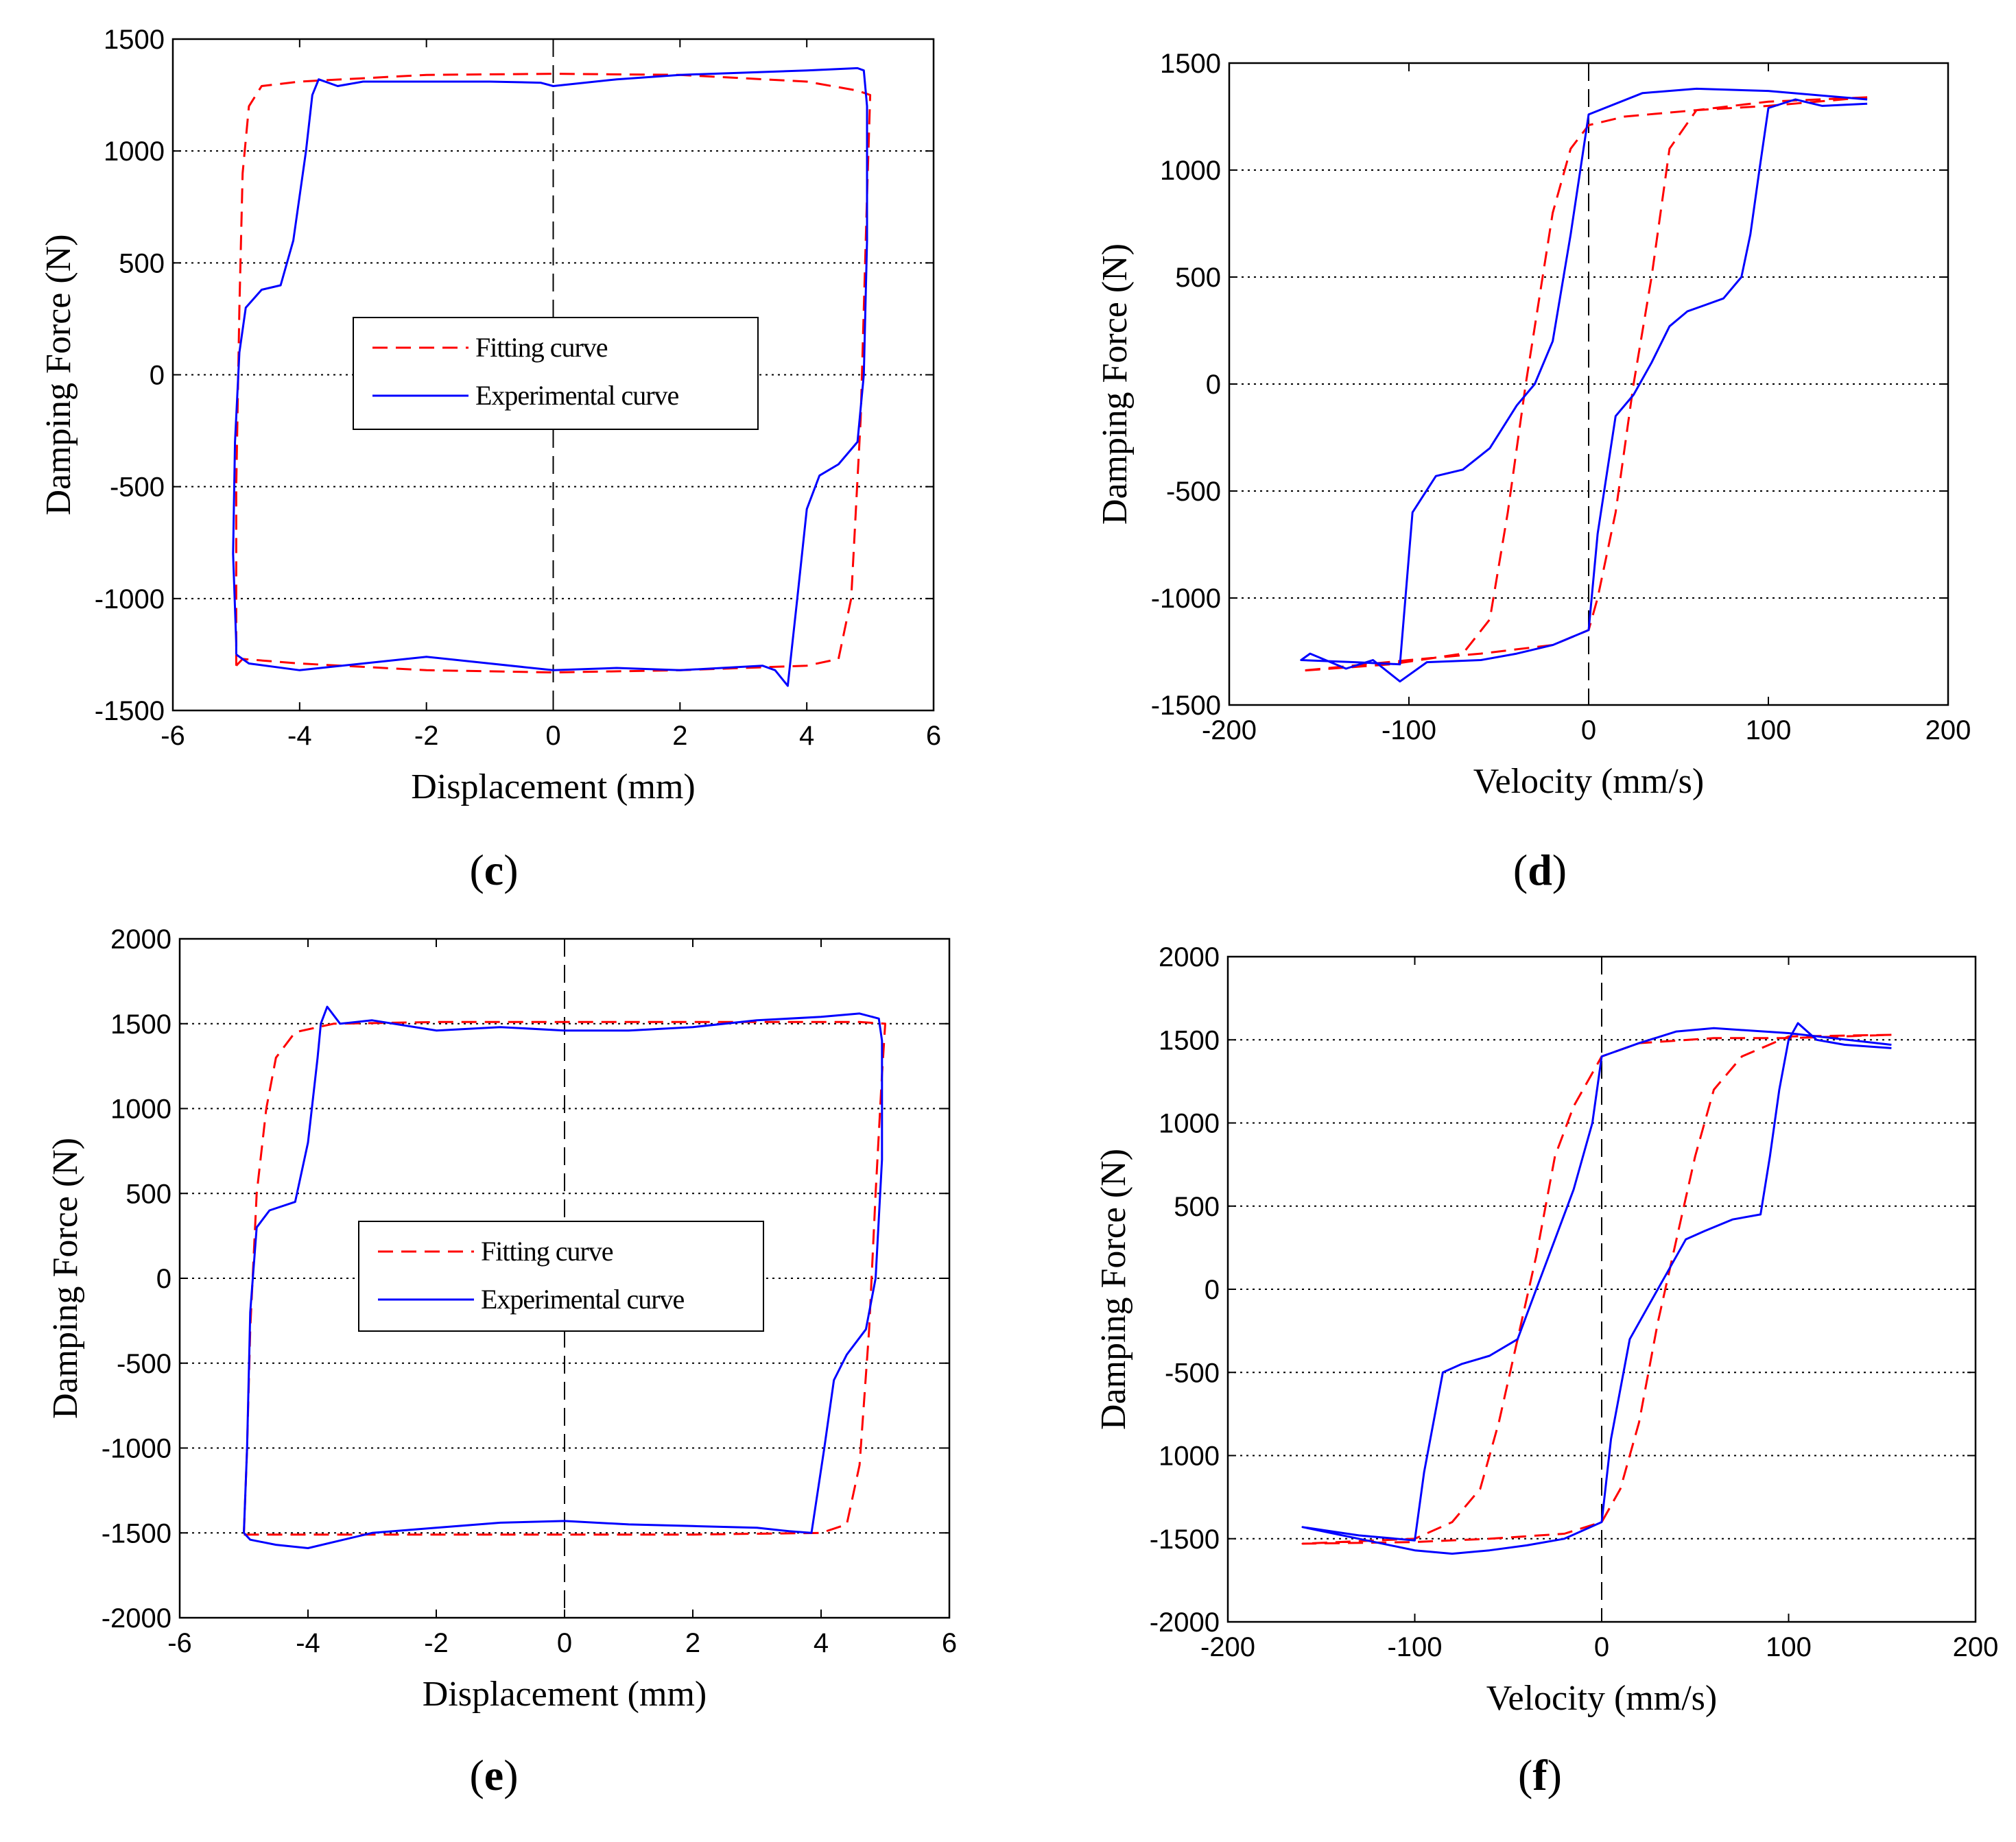 The image size is (2016, 1842). Describe the element at coordinates (493, 870) in the screenshot. I see `panel-caption: (c)` at that location.